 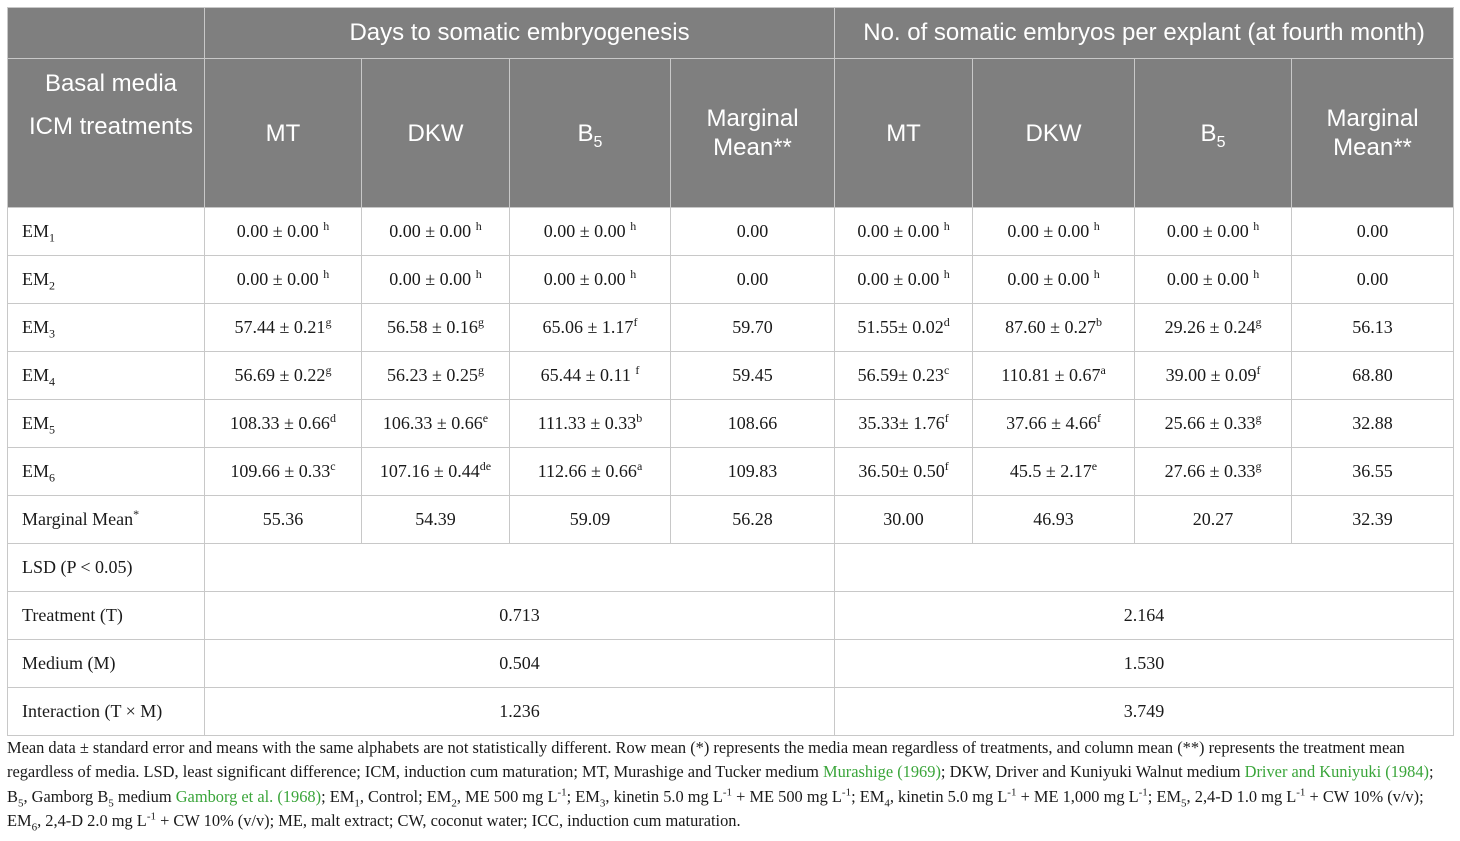 I want to click on table-cell: 39.00 ± 0.09f, so click(x=1213, y=375).